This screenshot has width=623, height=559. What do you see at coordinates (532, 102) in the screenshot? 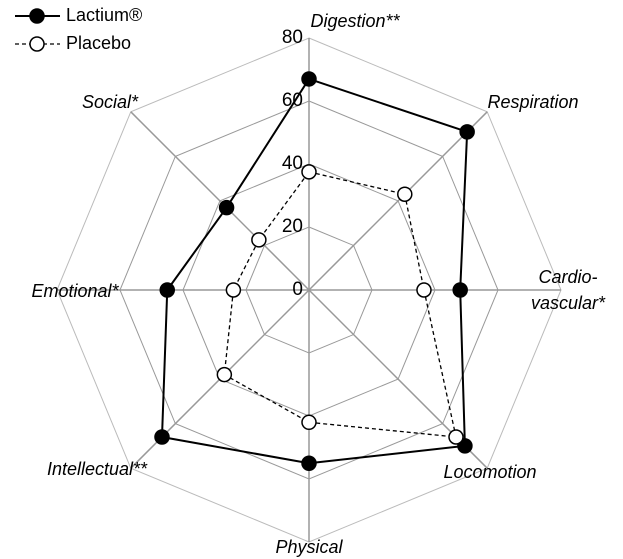
I see `category-label: Respiration` at bounding box center [532, 102].